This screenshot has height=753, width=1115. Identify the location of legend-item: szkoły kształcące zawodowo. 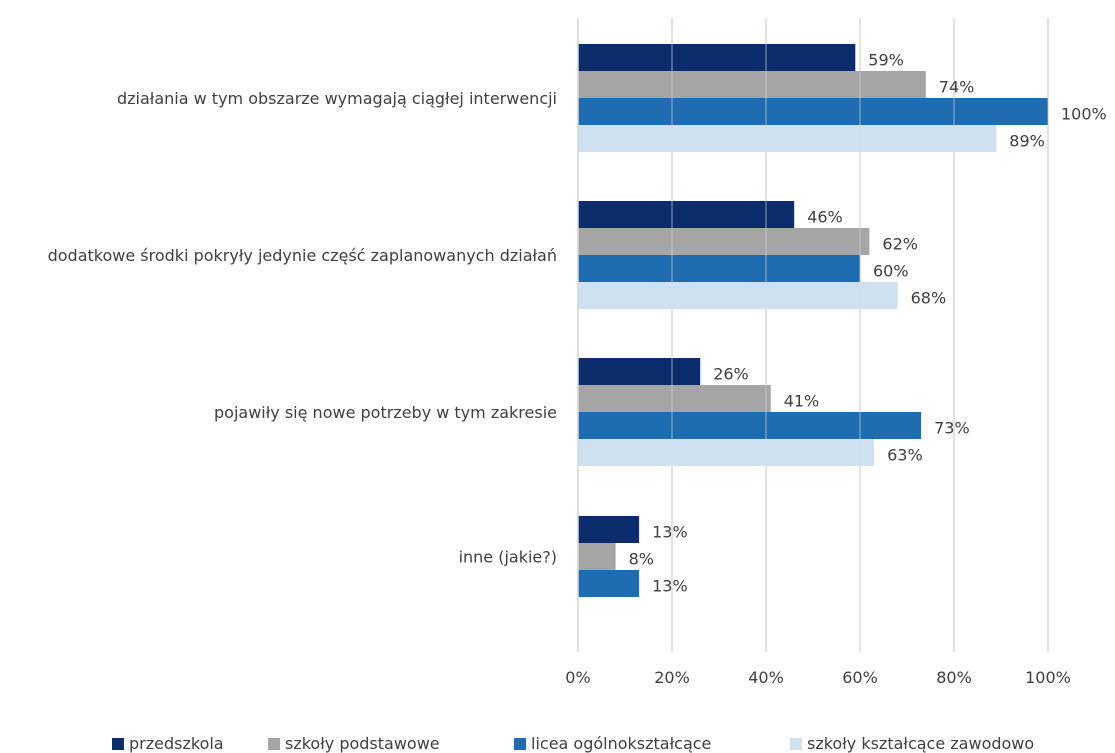
(912, 743).